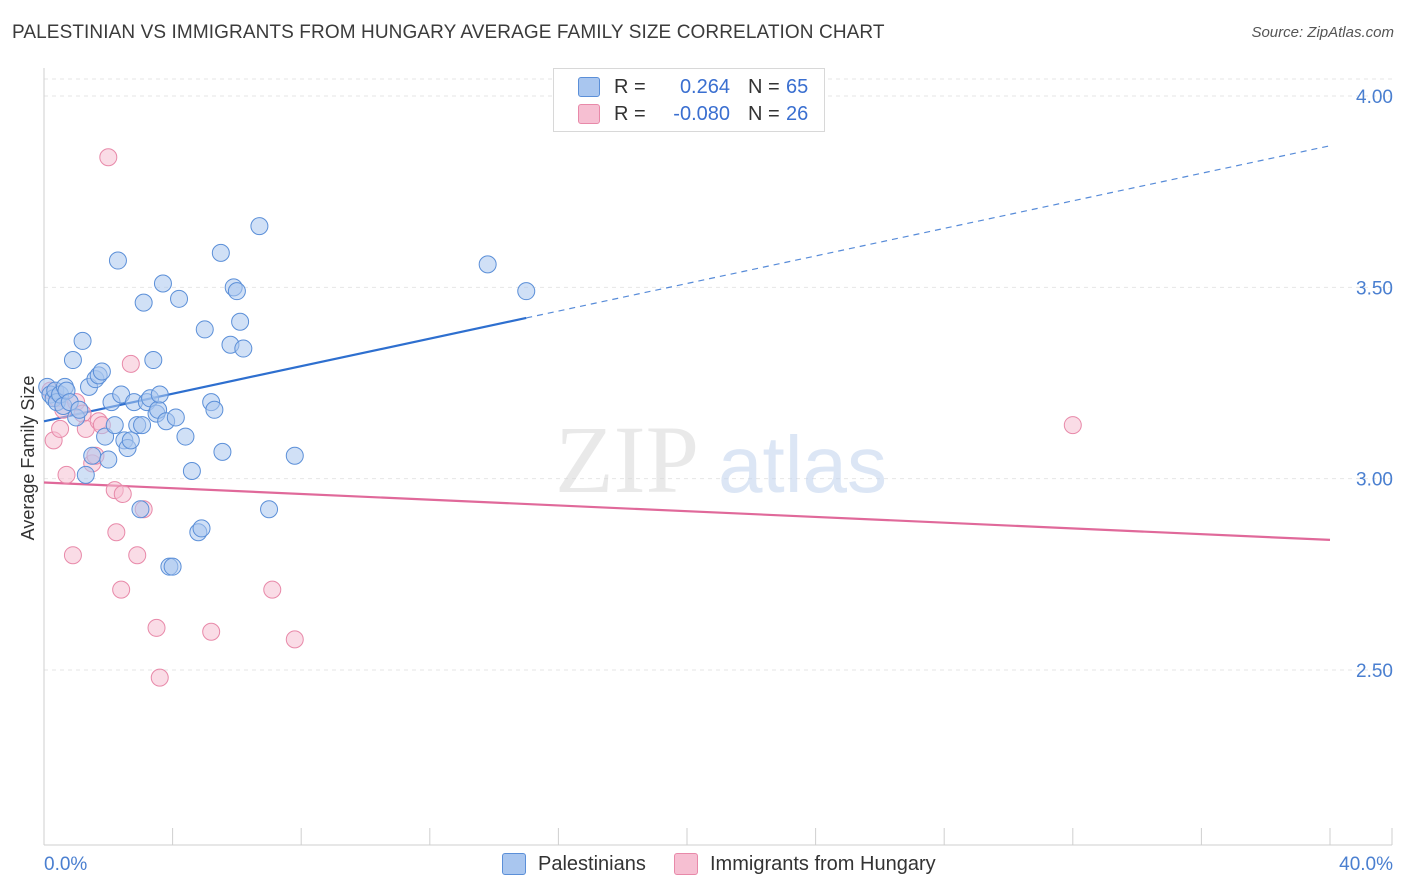 The image size is (1406, 892). I want to click on correlation-legend: R = 0.264 N = 65 R = -0.080 N = 26, so click(689, 100).